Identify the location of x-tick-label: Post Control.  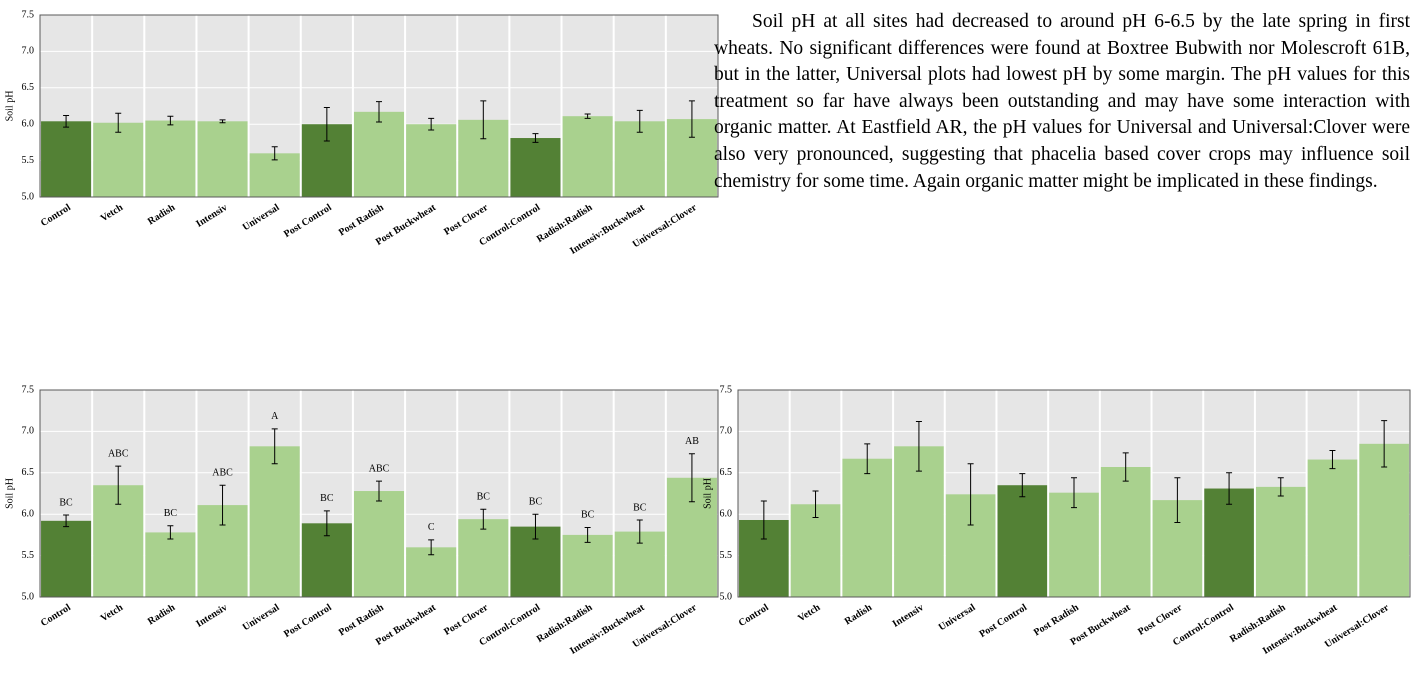
(1004, 621).